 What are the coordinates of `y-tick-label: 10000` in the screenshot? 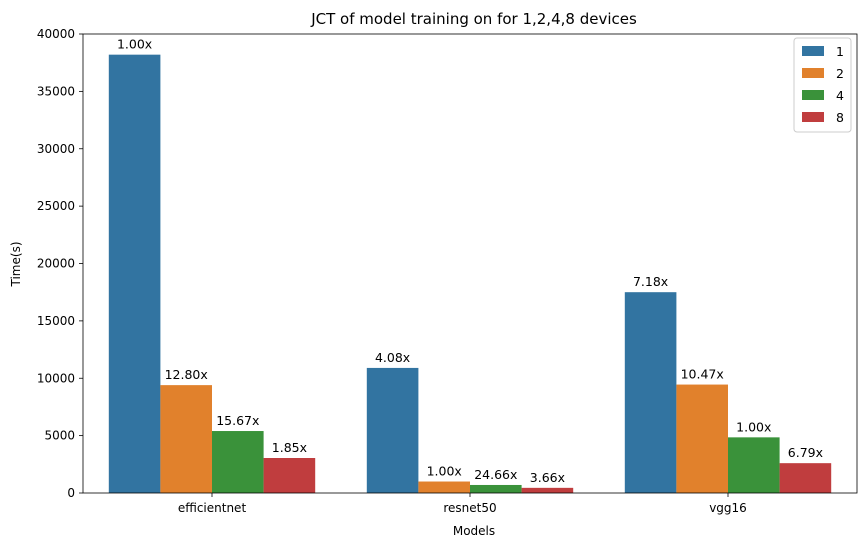 It's located at (56, 378).